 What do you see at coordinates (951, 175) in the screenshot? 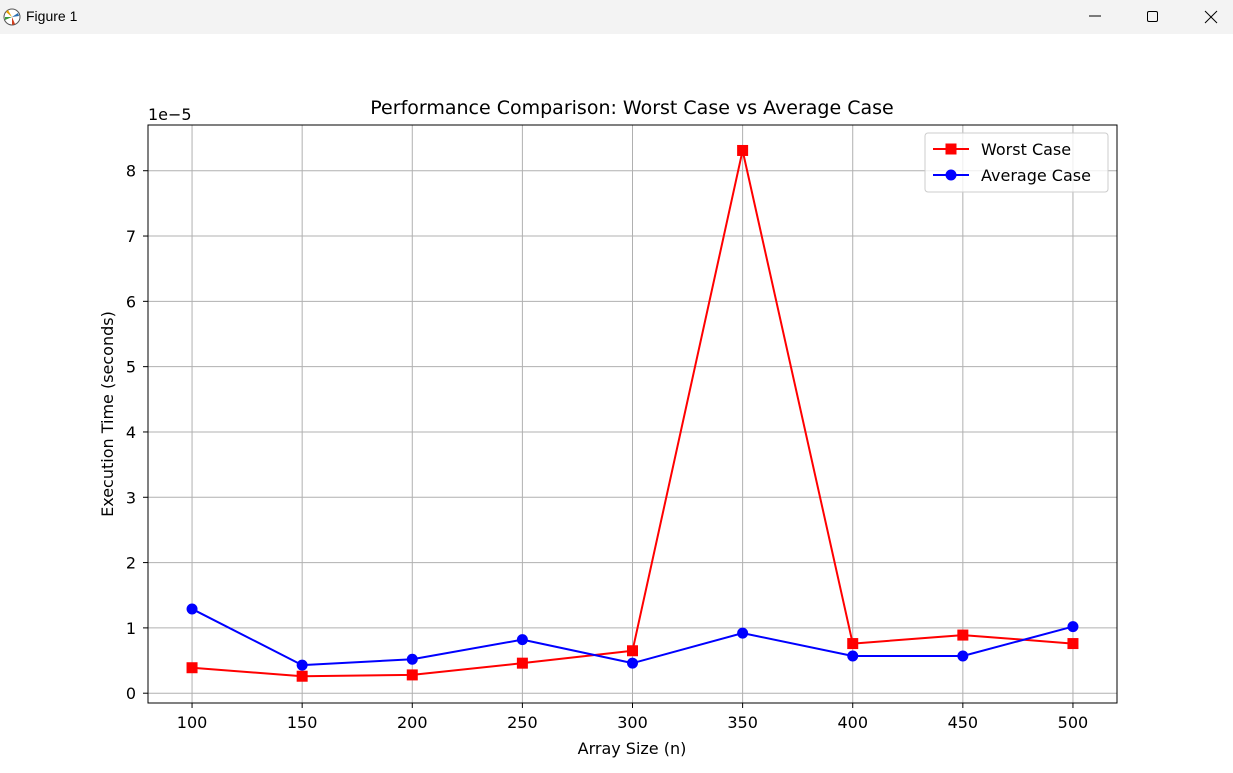
I see `legend-average-case-marker` at bounding box center [951, 175].